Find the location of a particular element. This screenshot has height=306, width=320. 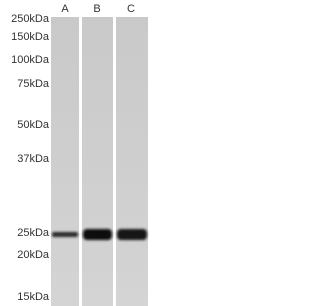

marker-label: 15kDa is located at coordinates (33, 297).